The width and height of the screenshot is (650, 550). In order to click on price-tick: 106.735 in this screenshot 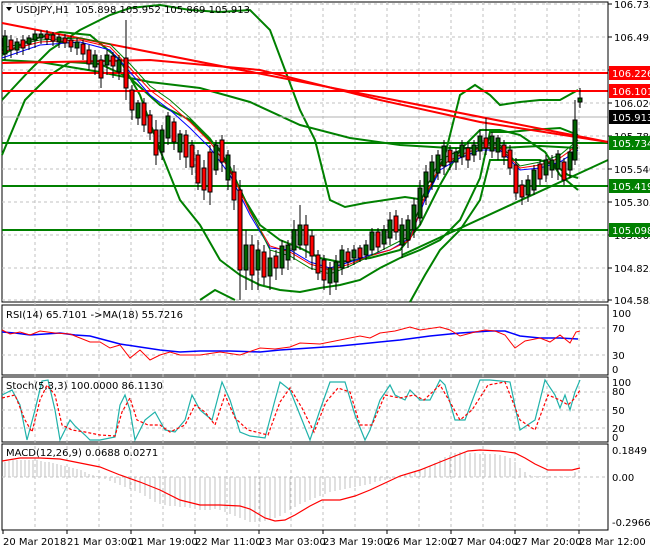, I will do `click(632, 5)`.